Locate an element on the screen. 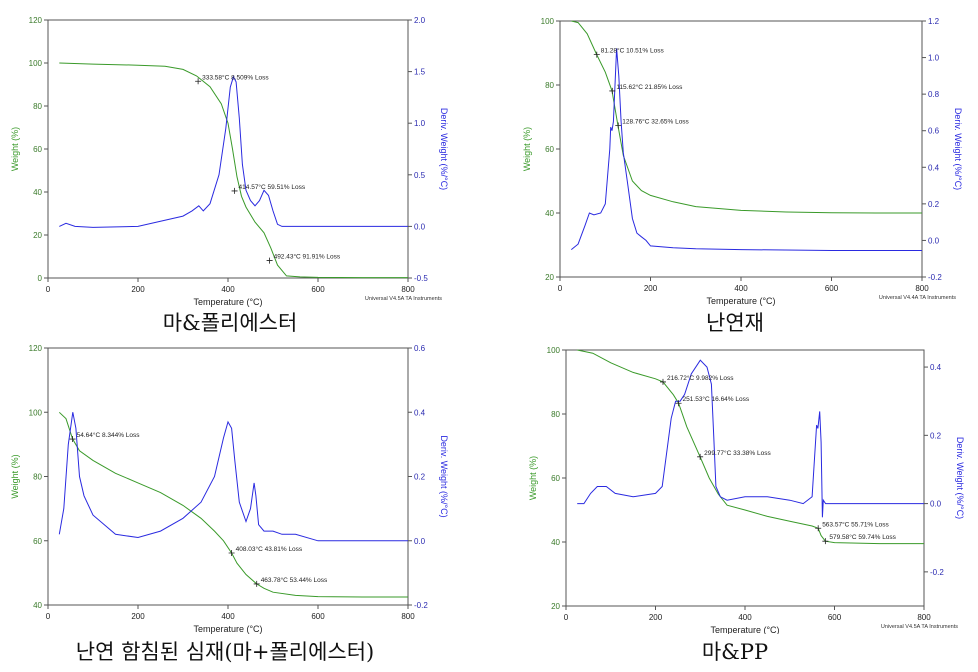  y-right-tick-label: 1.5 is located at coordinates (420, 72).